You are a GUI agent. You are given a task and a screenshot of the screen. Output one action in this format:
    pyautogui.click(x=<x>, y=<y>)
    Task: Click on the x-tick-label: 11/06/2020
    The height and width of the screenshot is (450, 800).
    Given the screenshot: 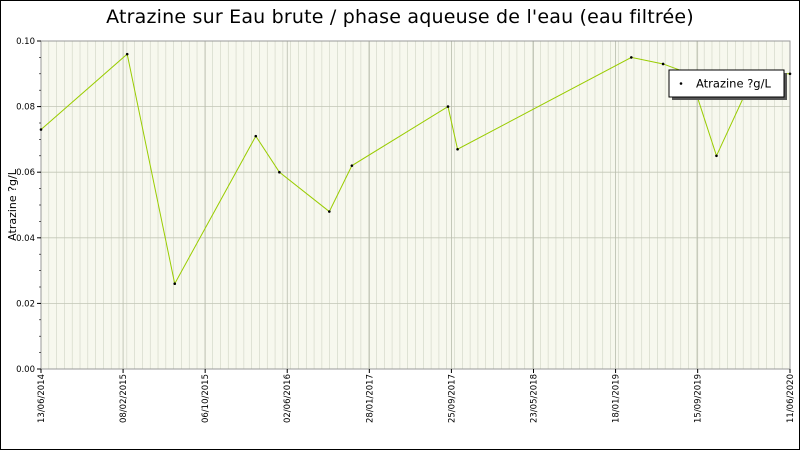 What is the action you would take?
    pyautogui.click(x=791, y=398)
    